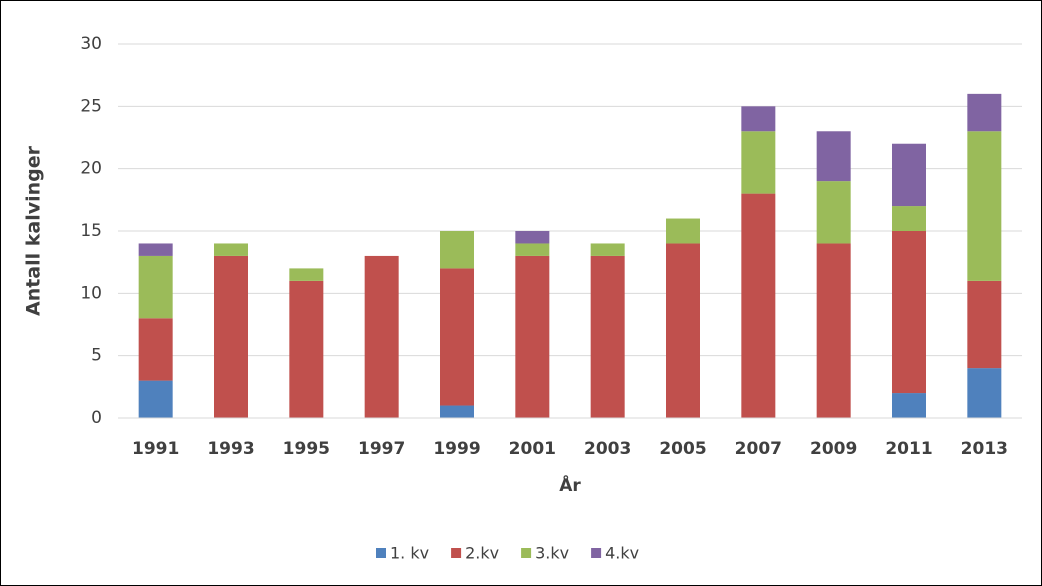 This screenshot has width=1042, height=586. I want to click on legend-label: 3.kv, so click(552, 553).